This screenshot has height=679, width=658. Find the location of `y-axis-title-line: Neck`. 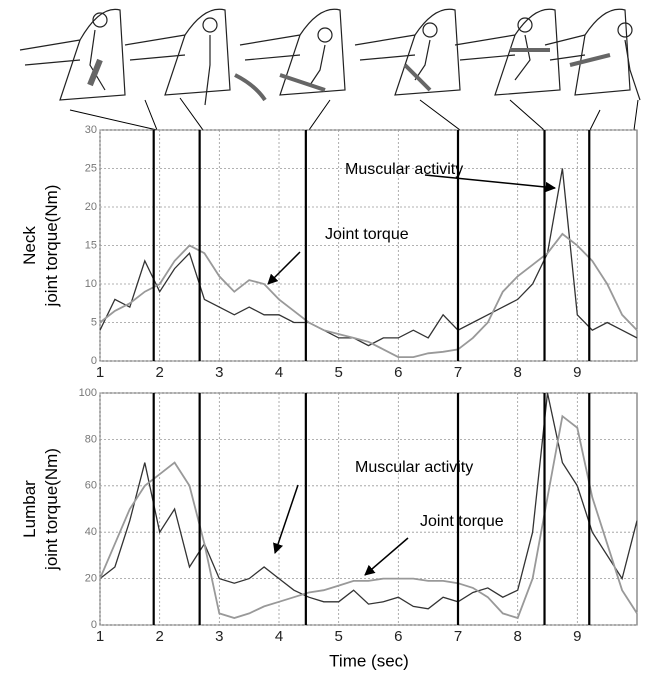

y-axis-title-line: Neck is located at coordinates (29, 245).